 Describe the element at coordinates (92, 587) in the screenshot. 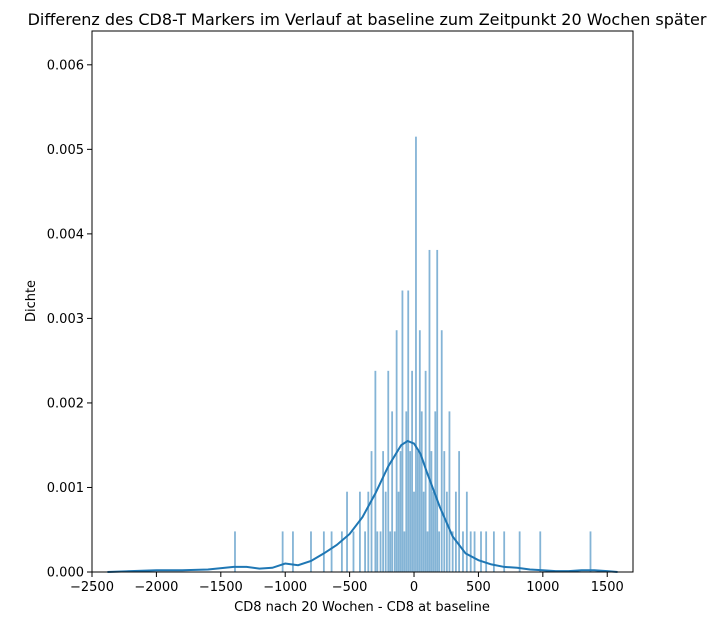

I see `x-tick-label: −2500` at that location.